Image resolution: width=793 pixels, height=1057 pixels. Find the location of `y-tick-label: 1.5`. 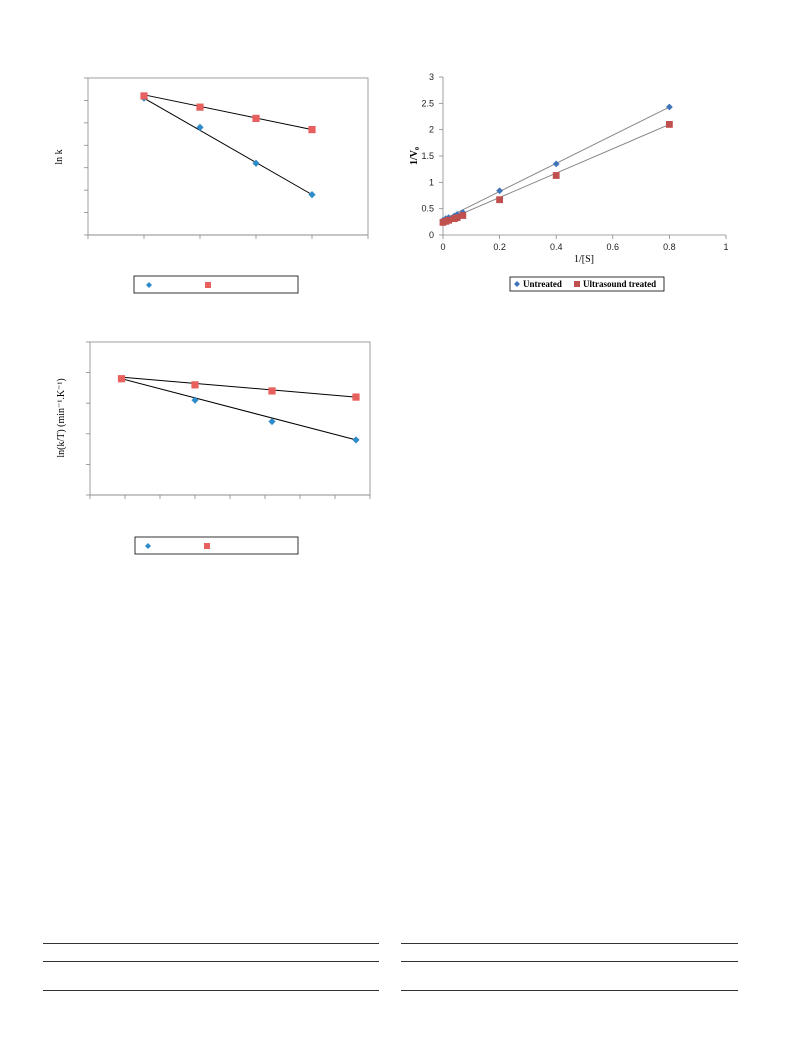

y-tick-label: 1.5 is located at coordinates (427, 156).